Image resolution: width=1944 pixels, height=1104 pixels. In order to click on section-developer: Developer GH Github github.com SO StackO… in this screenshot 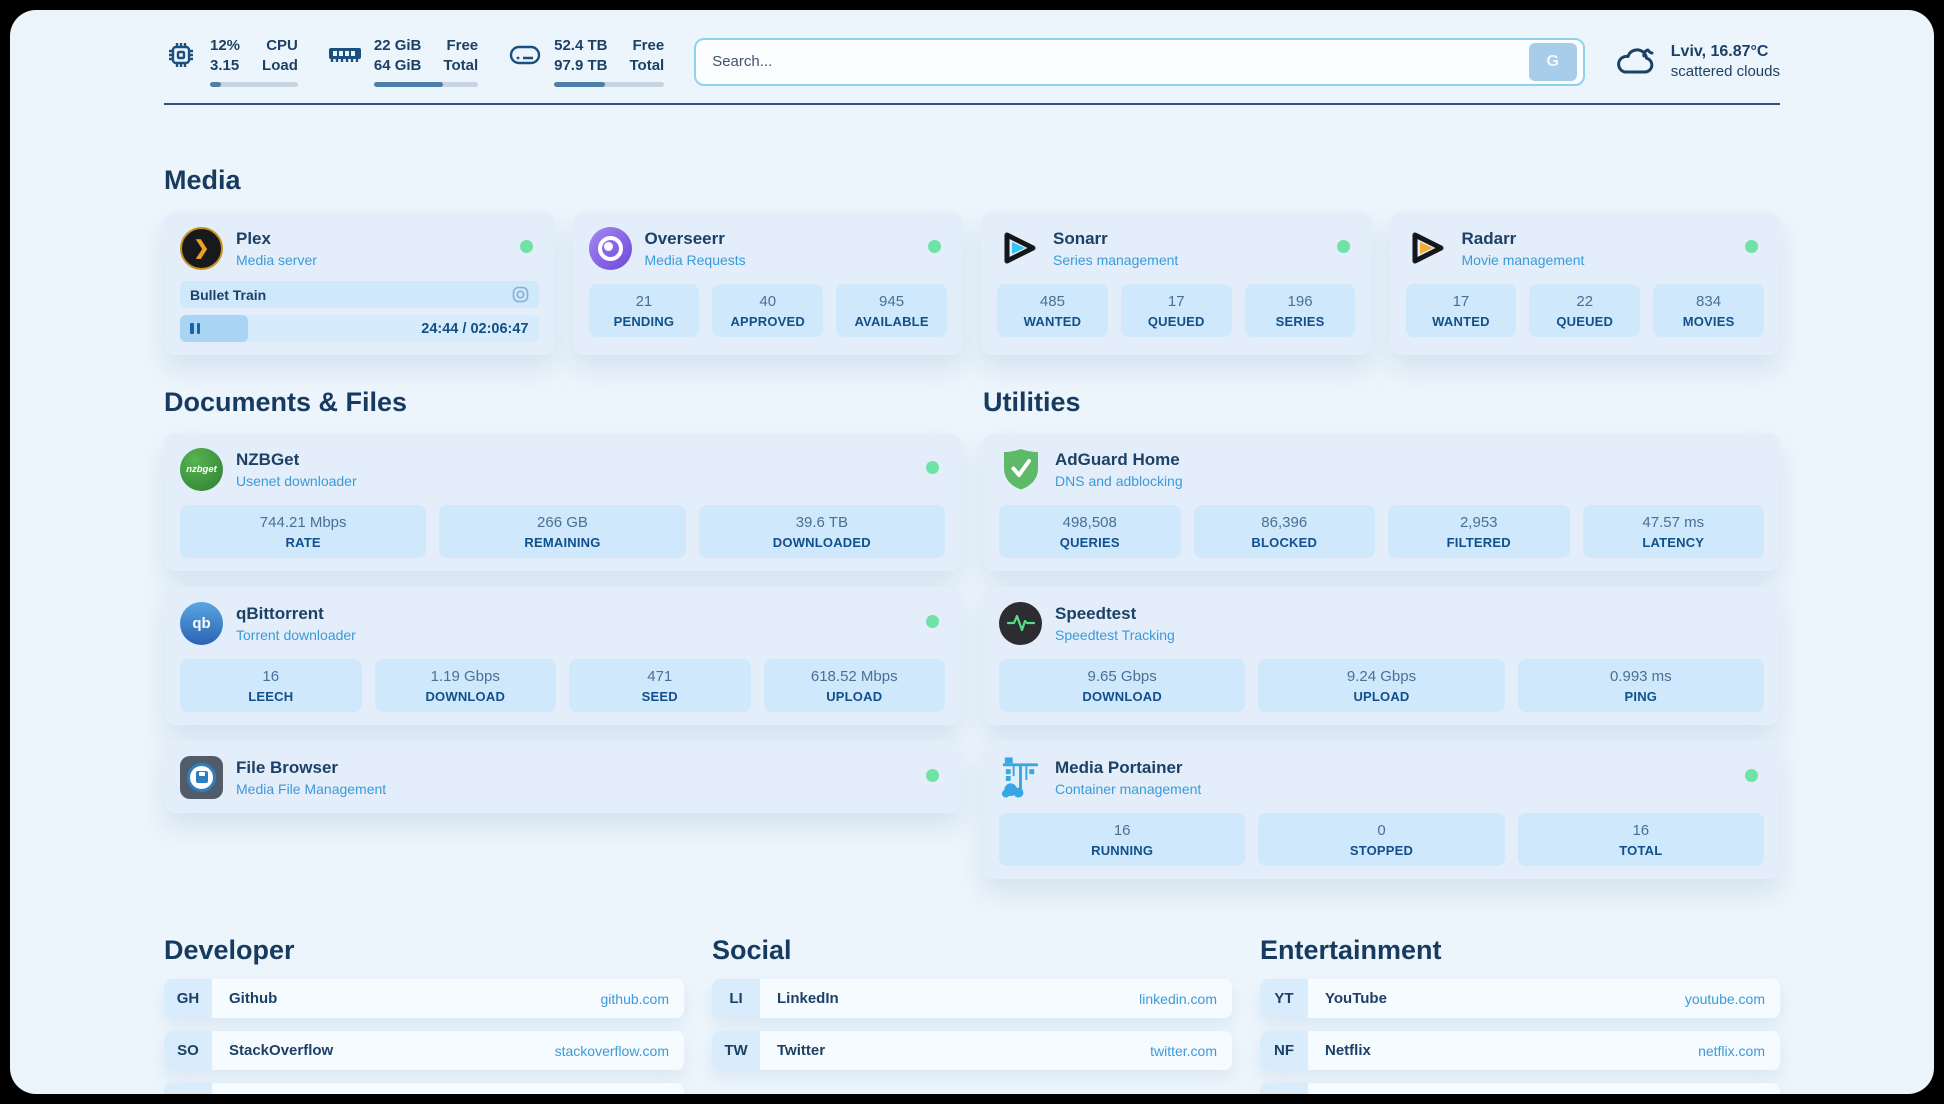, I will do `click(424, 1014)`.